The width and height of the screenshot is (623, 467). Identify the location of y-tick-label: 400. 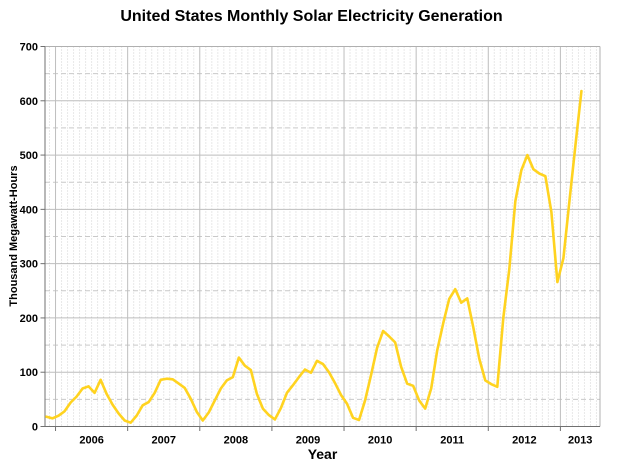
(29, 210).